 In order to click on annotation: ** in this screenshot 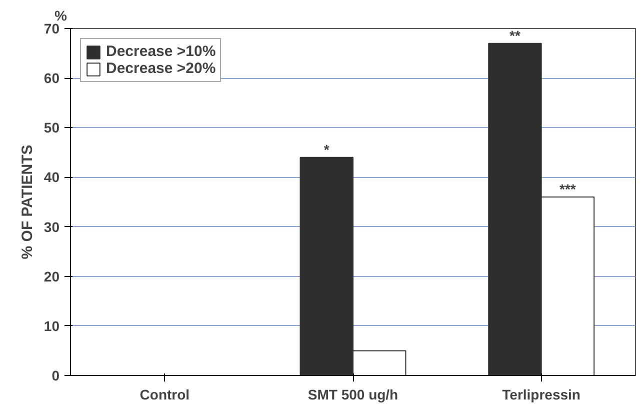, I will do `click(515, 35)`.